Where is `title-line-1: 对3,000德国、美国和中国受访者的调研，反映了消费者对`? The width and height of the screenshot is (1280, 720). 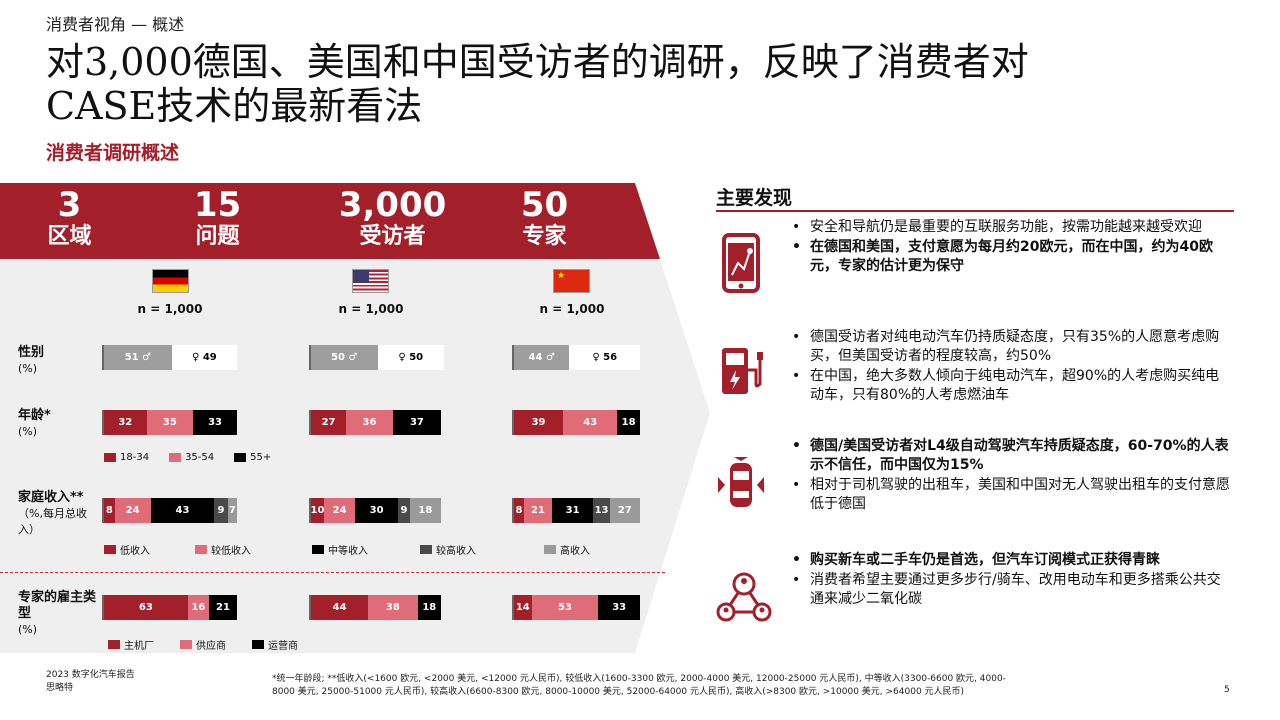
title-line-1: 对3,000德国、美国和中国受访者的调研，反映了消费者对 is located at coordinates (537, 62).